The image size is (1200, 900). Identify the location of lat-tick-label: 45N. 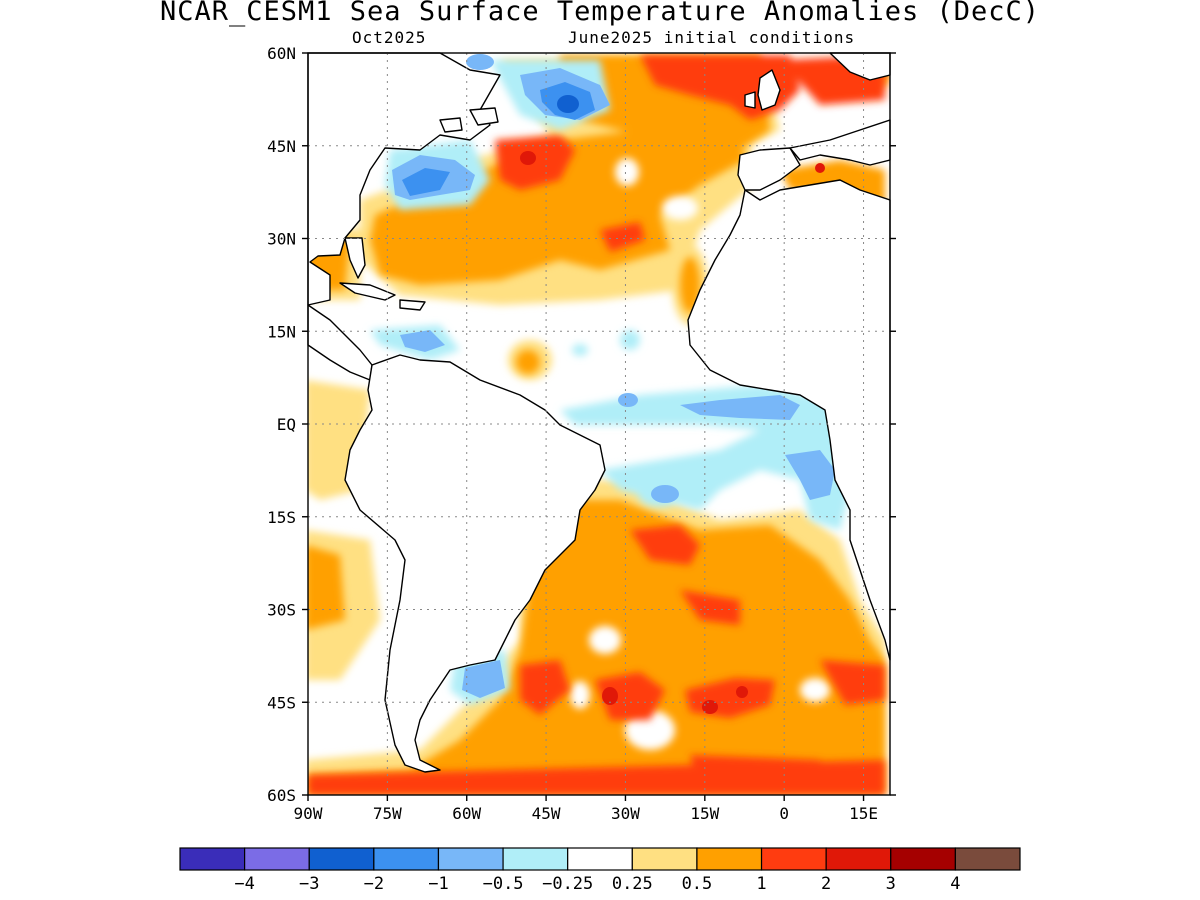
(281, 146).